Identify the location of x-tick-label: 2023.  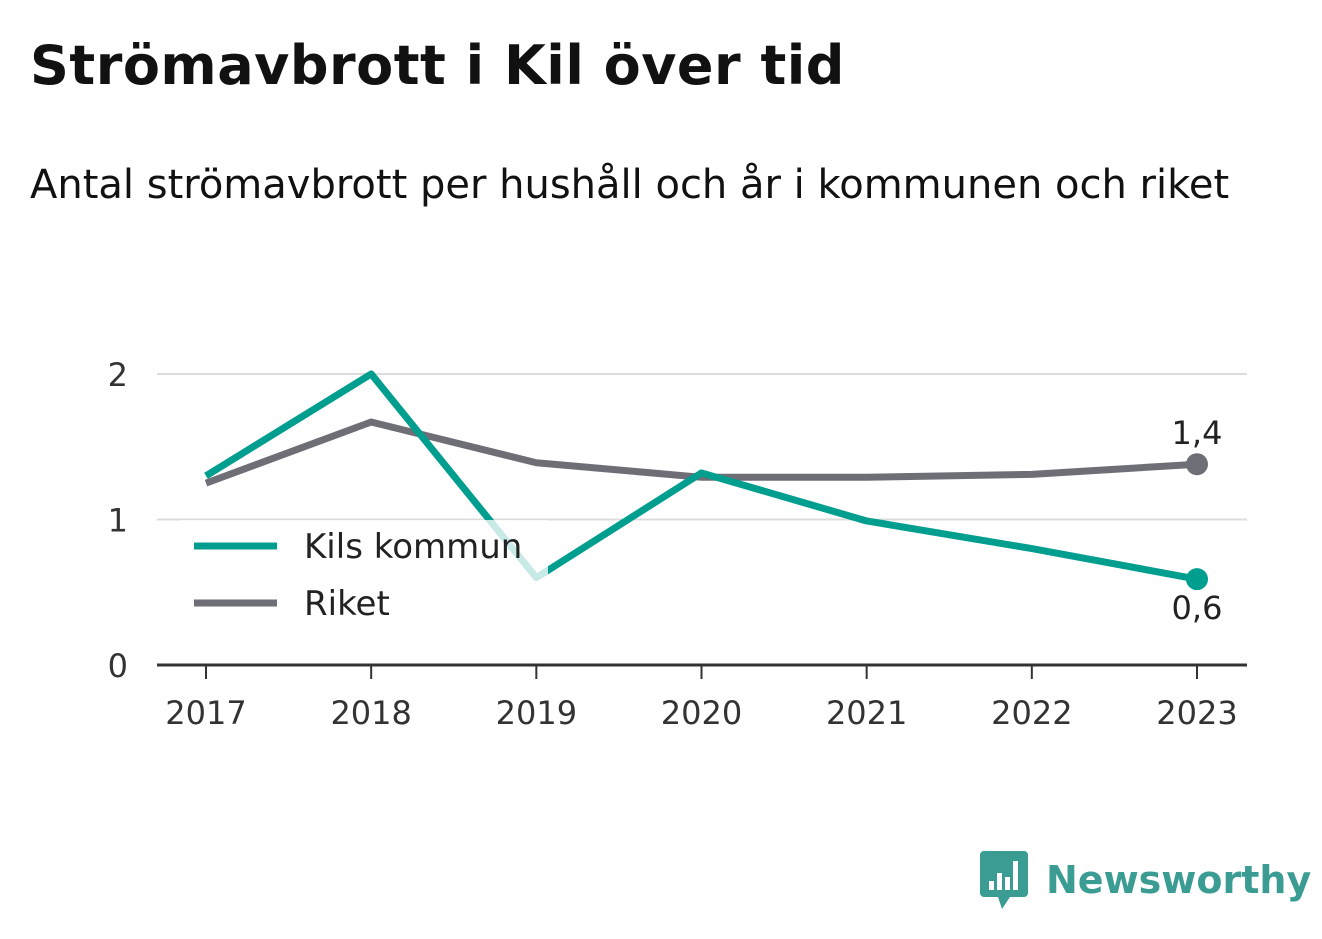
(1196, 713).